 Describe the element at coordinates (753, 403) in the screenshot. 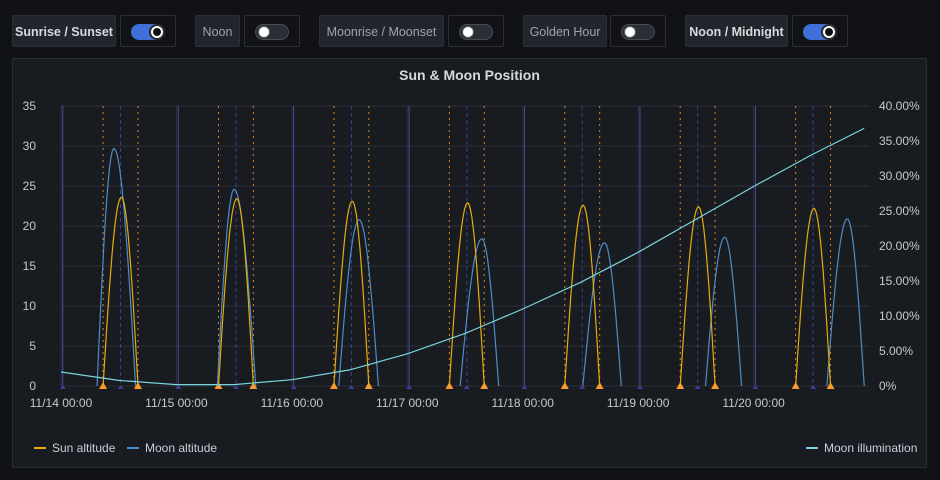

I see `x-tick-label: 11/20 00:00` at that location.